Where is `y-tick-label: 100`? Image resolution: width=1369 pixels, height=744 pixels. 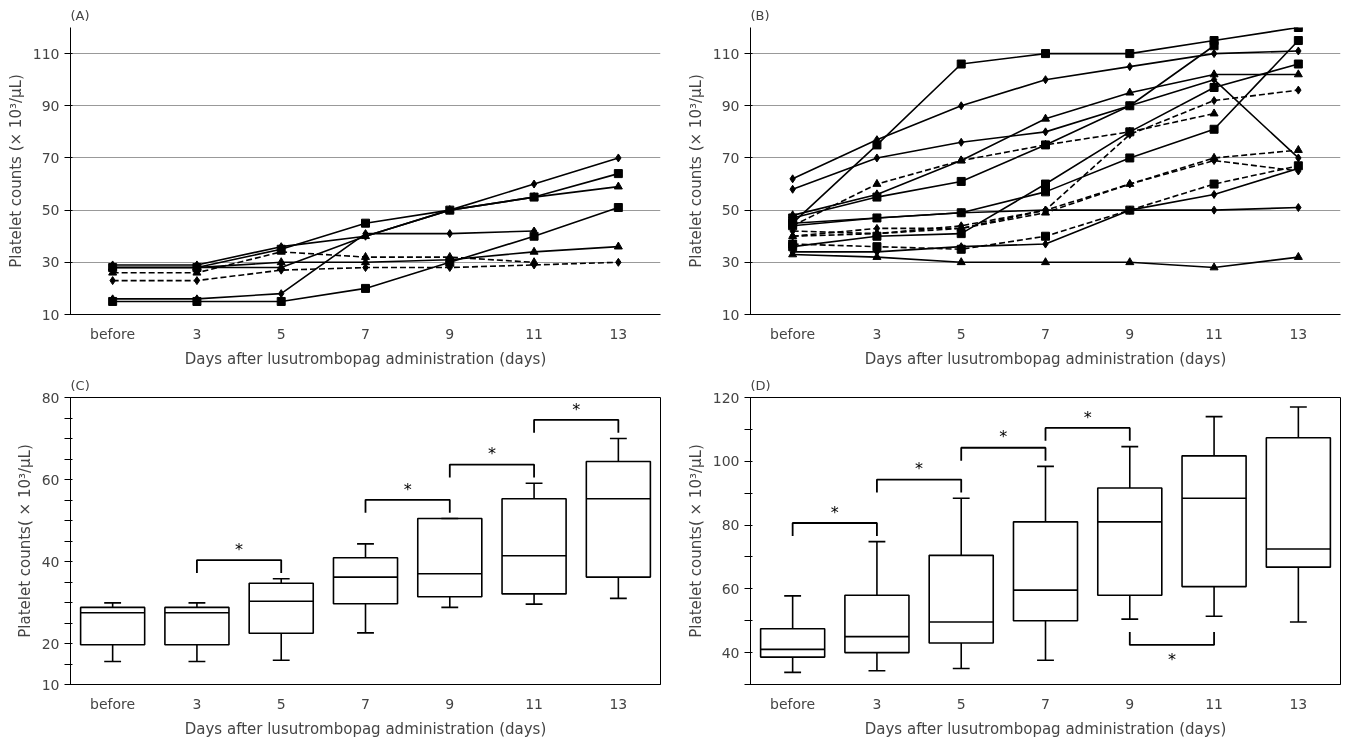 y-tick-label: 100 is located at coordinates (726, 461).